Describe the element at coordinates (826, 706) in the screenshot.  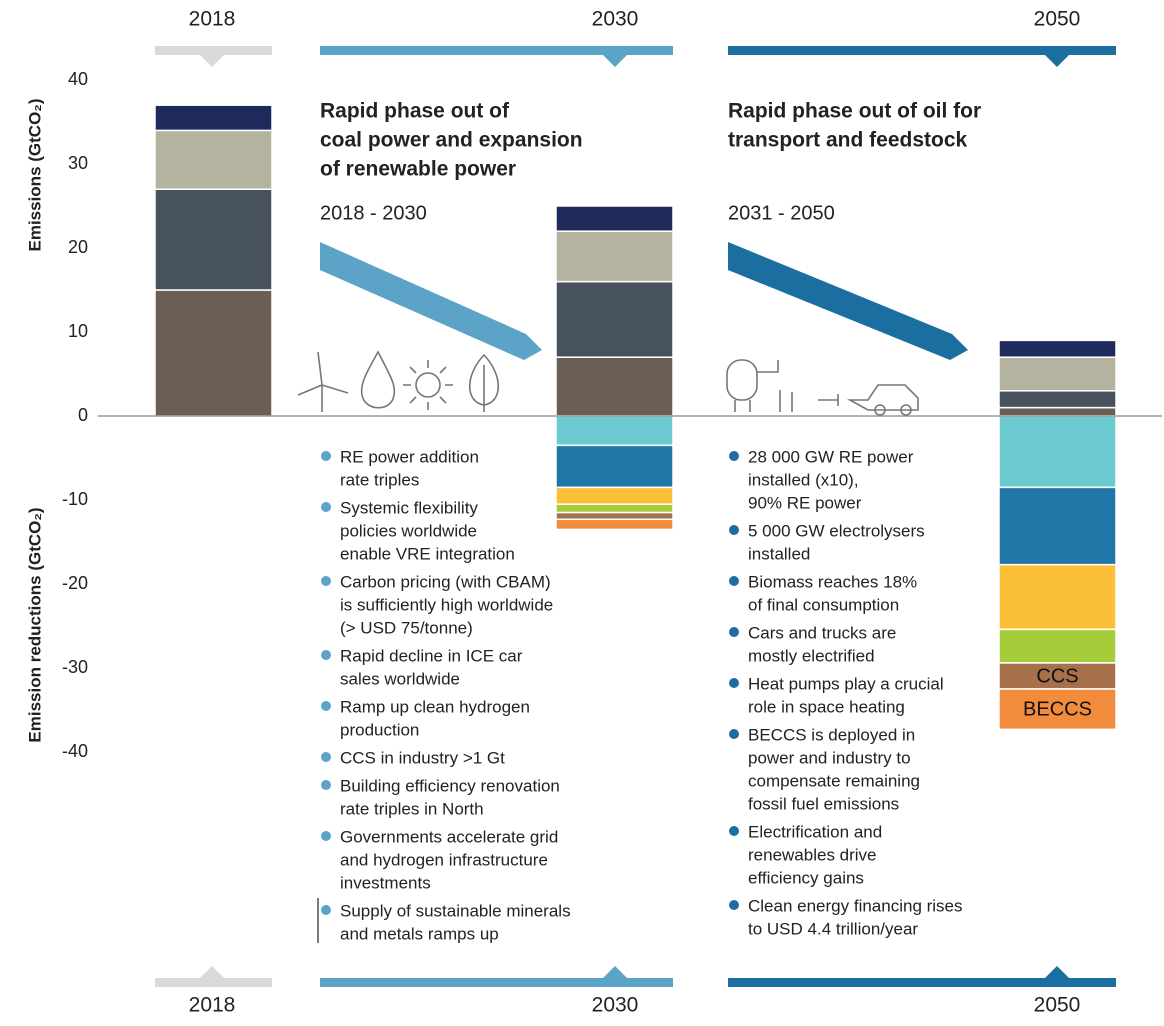
I see `bullet-text: role in space heating` at that location.